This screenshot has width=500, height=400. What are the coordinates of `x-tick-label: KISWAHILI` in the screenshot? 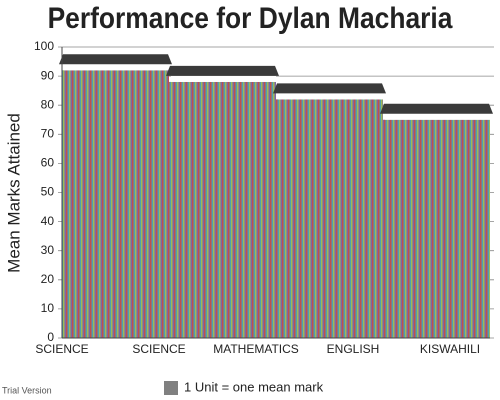 It's located at (450, 349).